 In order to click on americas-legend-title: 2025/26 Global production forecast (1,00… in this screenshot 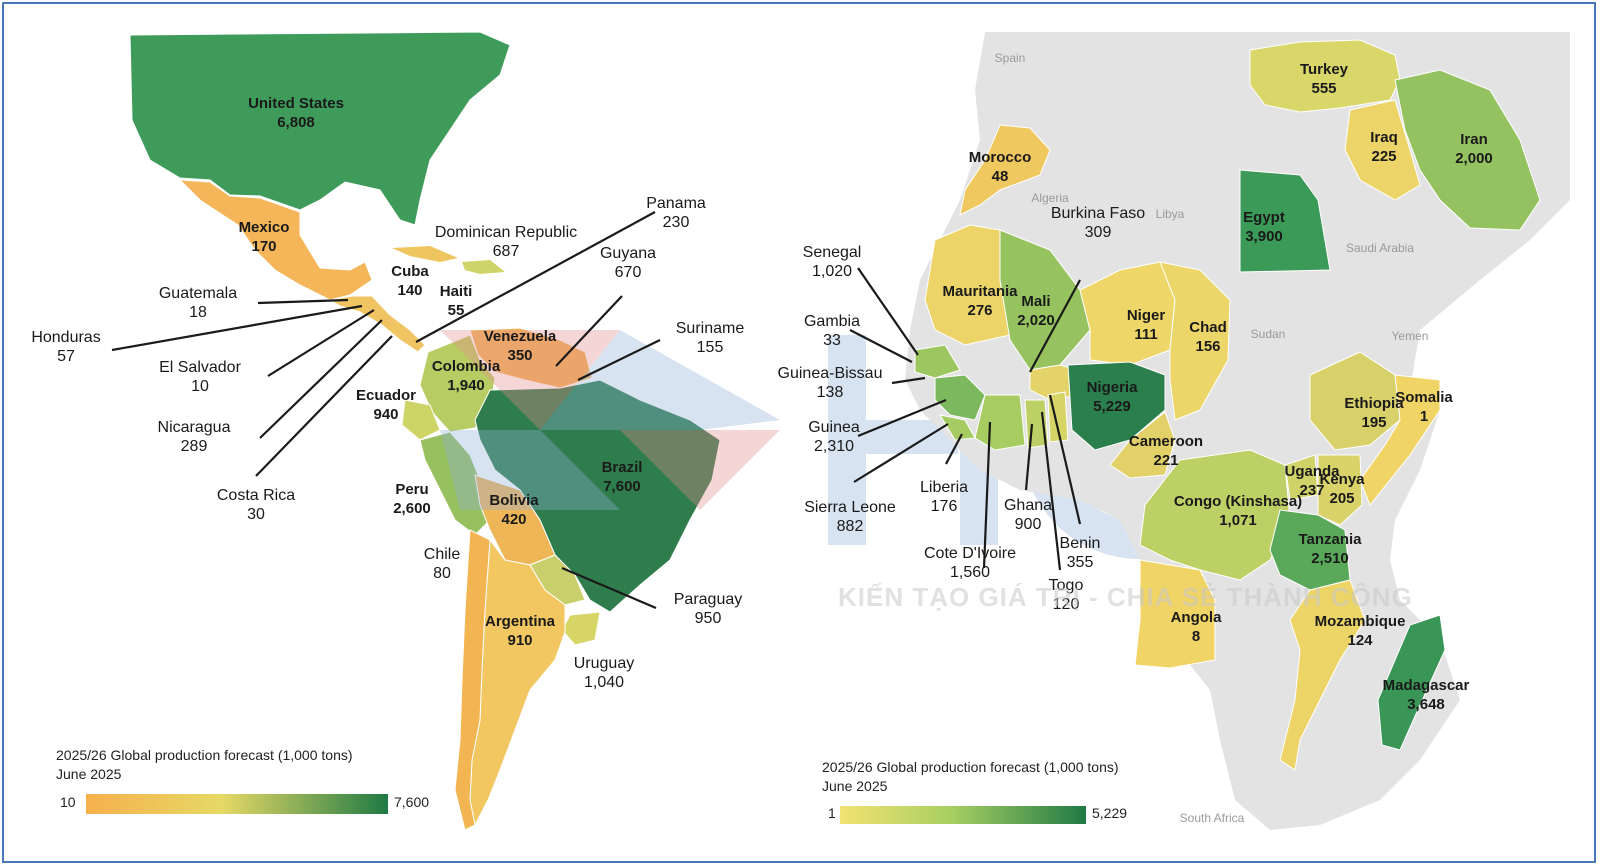, I will do `click(204, 755)`.